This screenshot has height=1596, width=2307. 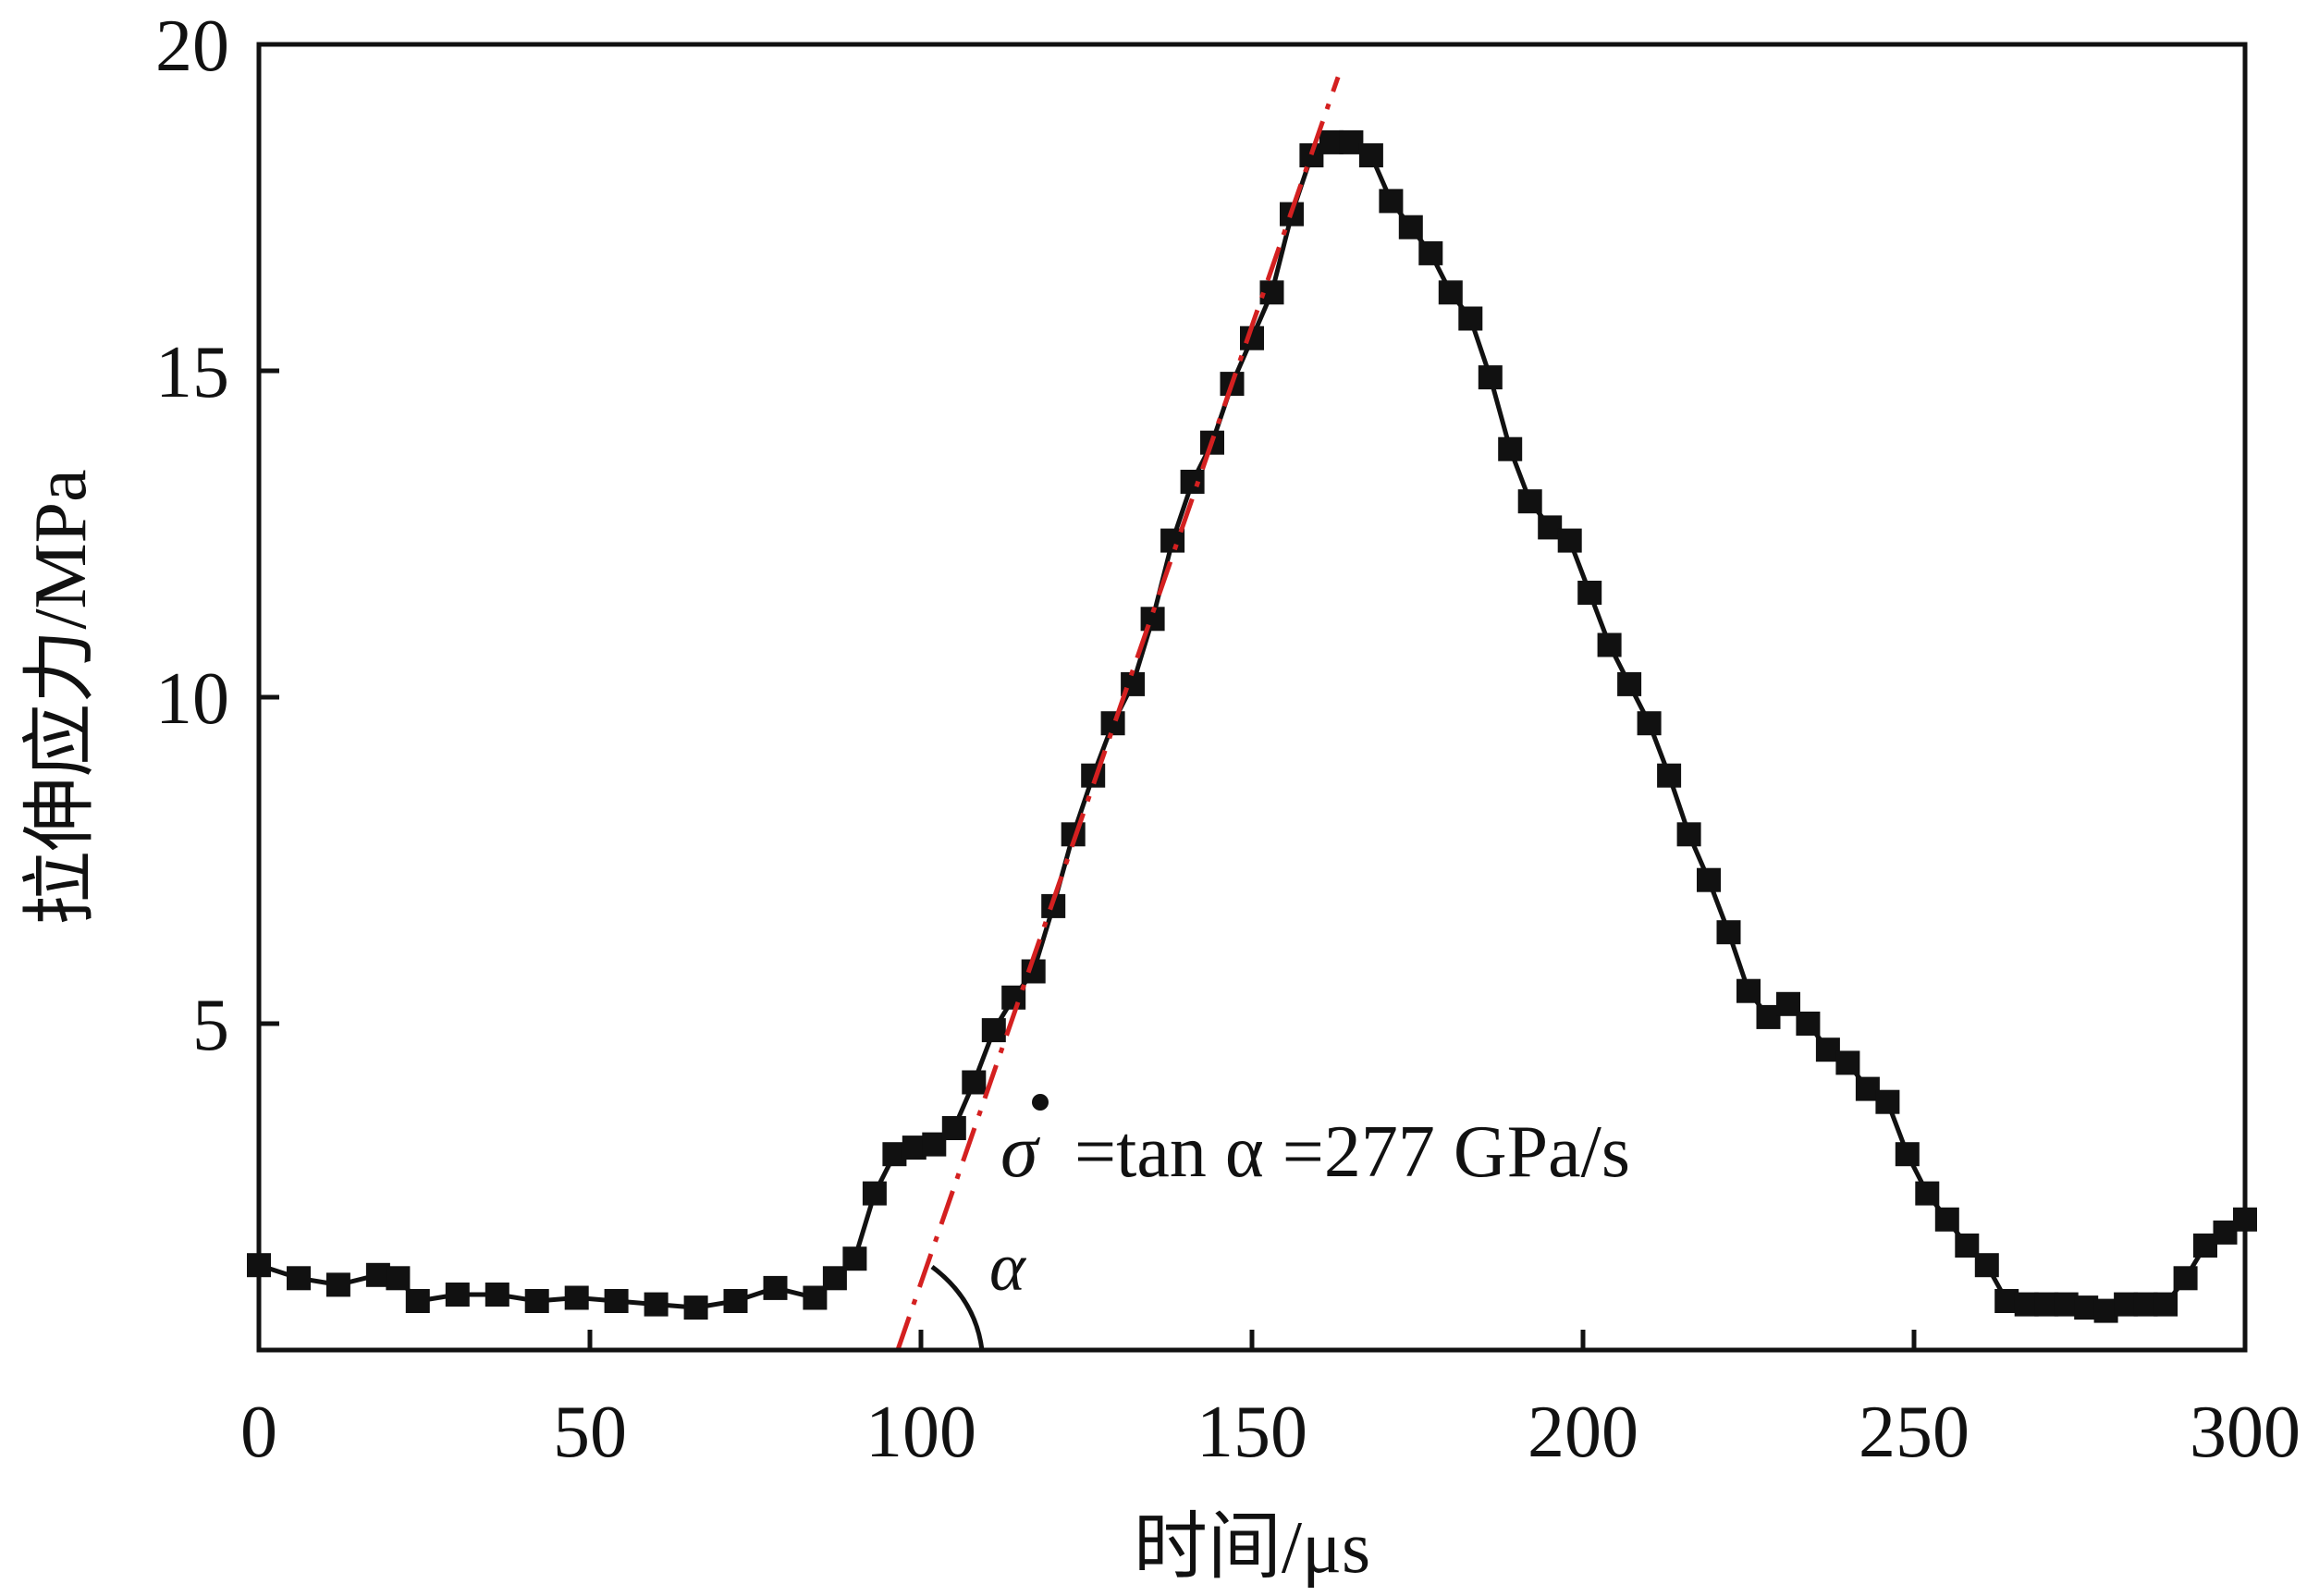 I want to click on x-axis-label: 时间/μs, so click(x=1252, y=1548).